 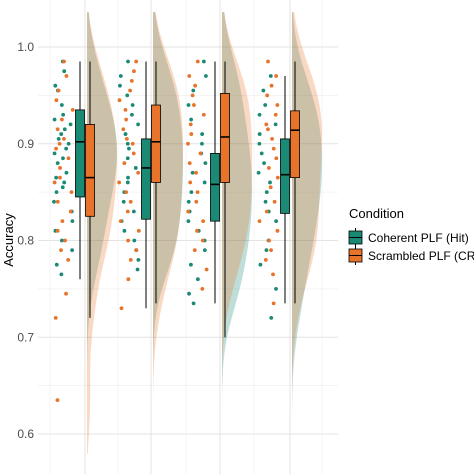 I want to click on y-tick-label: 0.7, so click(x=25, y=337).